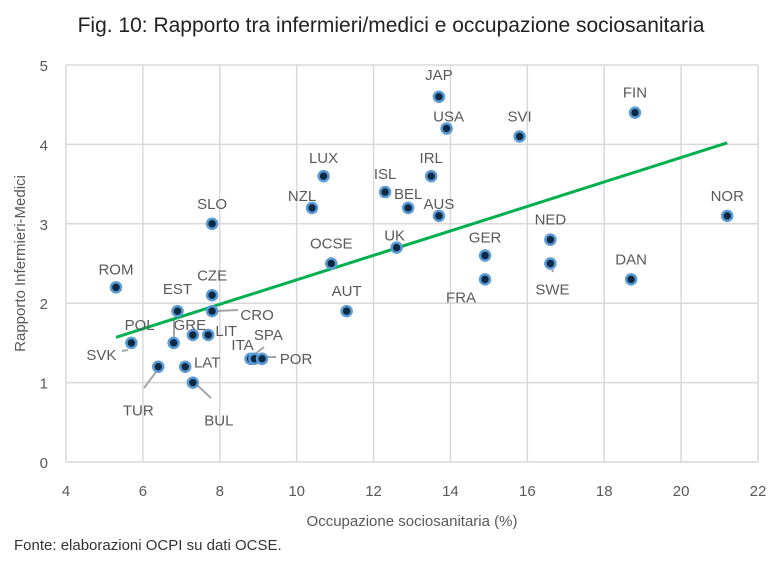 This screenshot has width=782, height=571. I want to click on y-tick-label: 2, so click(44, 304).